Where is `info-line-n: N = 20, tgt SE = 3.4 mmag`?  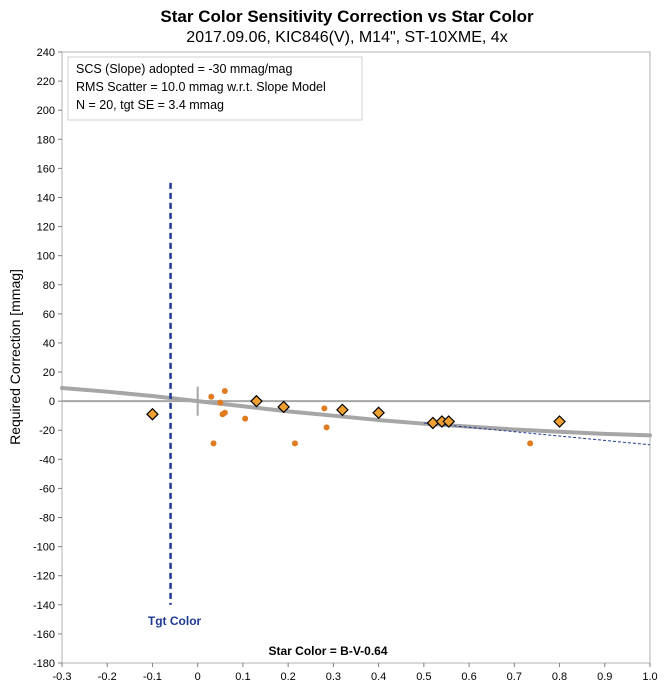
info-line-n: N = 20, tgt SE = 3.4 mmag is located at coordinates (150, 105).